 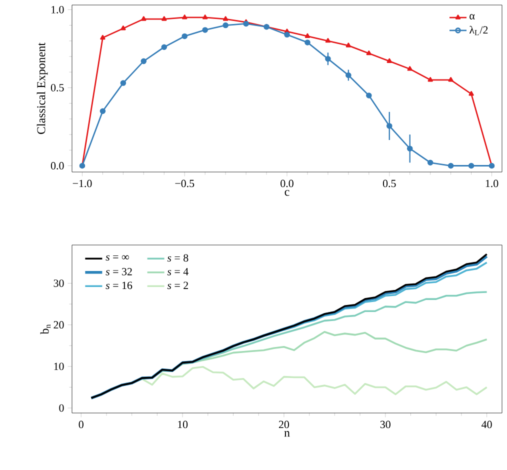 I want to click on x-axis-title: n, so click(x=287, y=434).